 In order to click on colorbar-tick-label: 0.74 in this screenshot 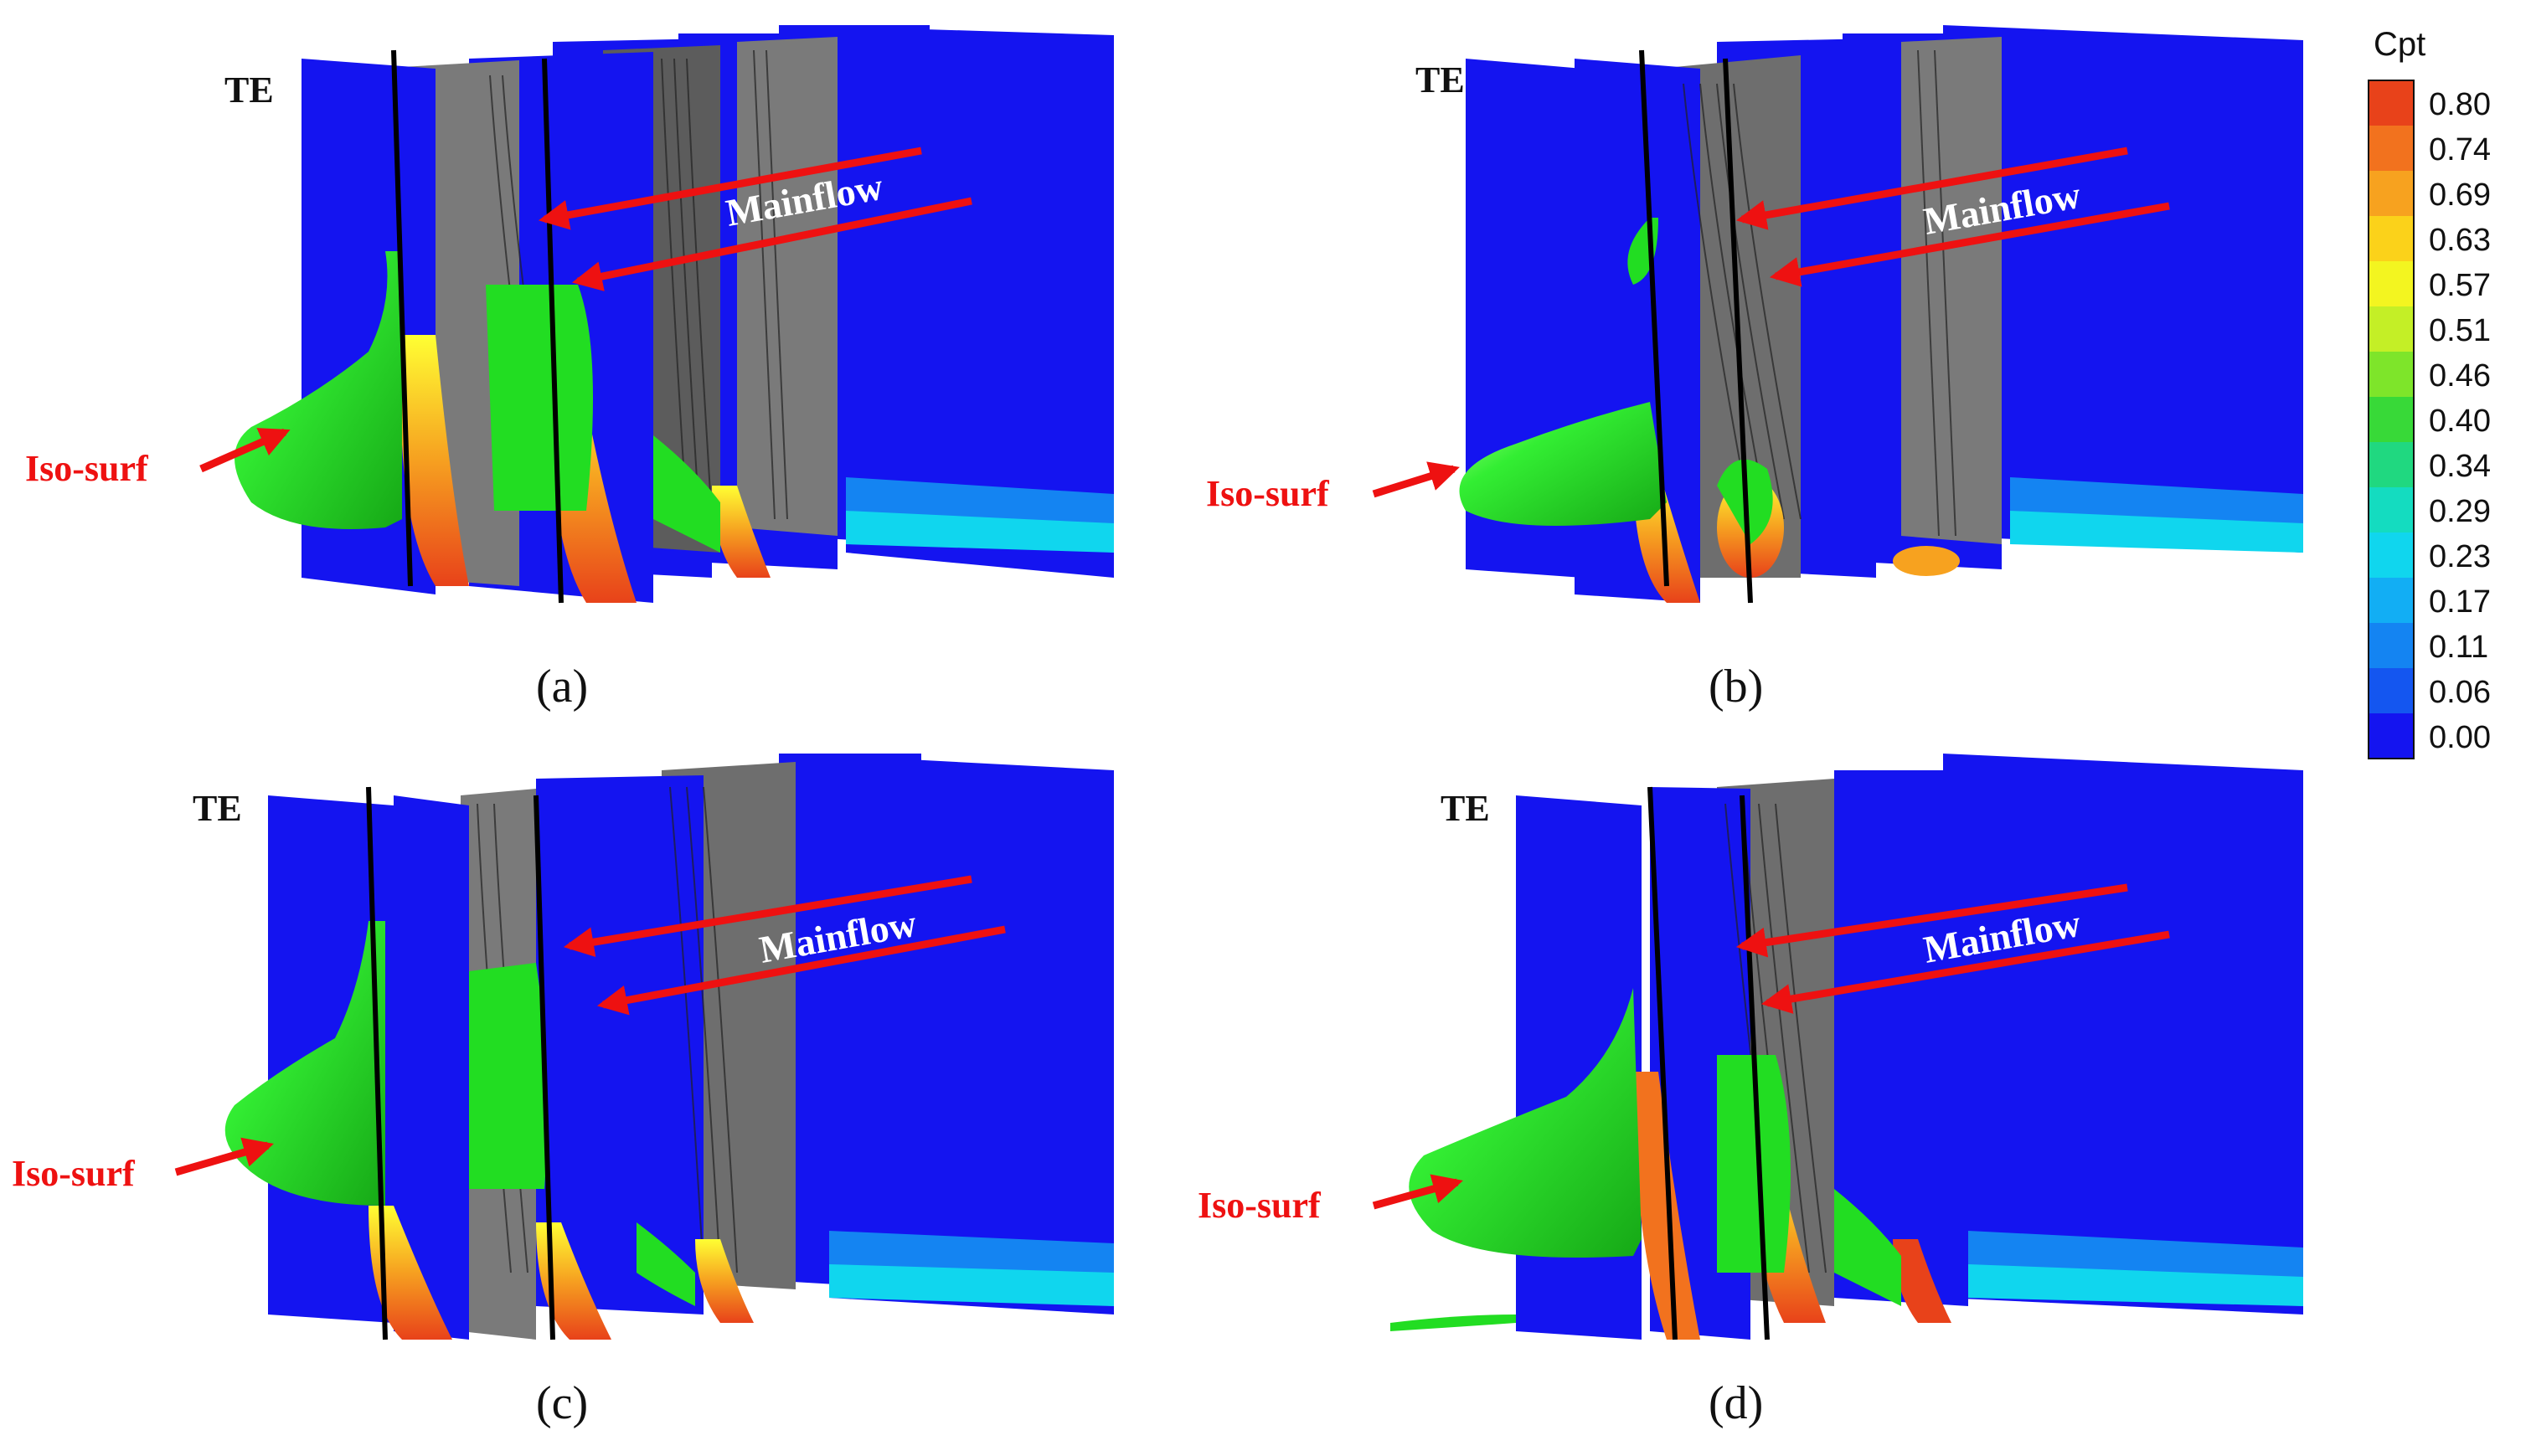, I will do `click(2460, 149)`.